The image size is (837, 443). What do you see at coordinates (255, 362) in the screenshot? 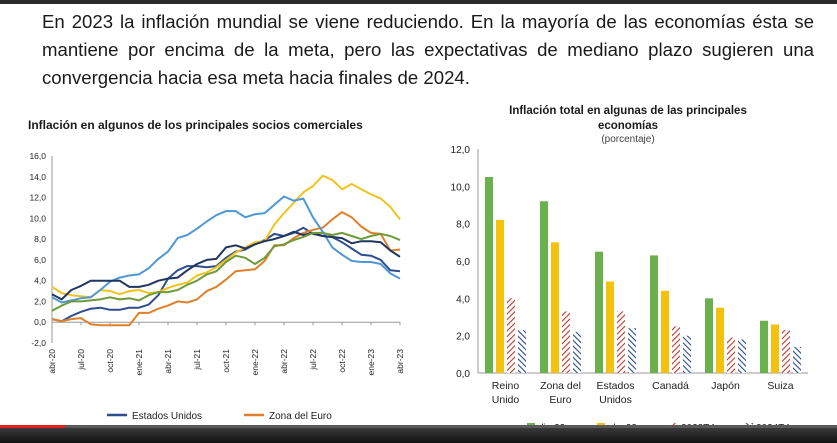
I see `left-x-tick-label: ene-22` at bounding box center [255, 362].